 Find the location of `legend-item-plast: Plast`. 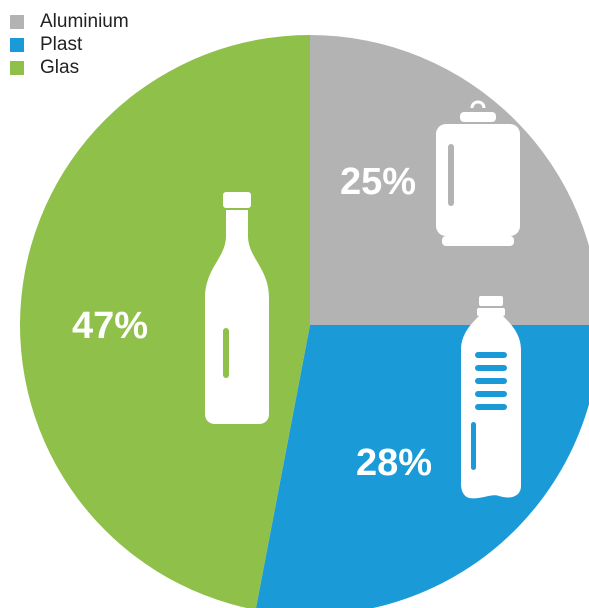

legend-item-plast: Plast is located at coordinates (69, 44).